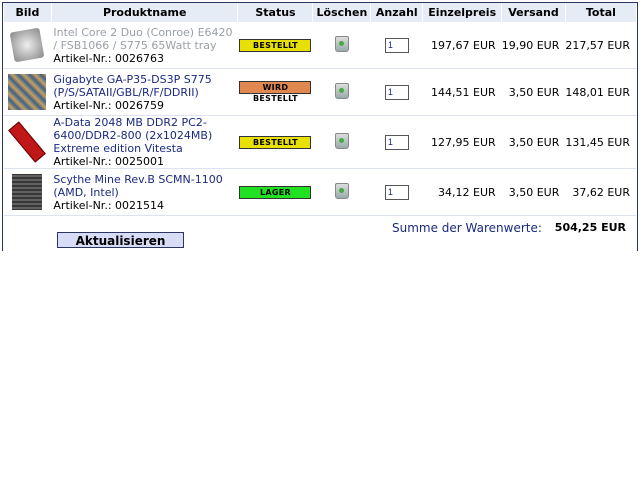 The image size is (640, 480). What do you see at coordinates (462, 12) in the screenshot?
I see `header-einzelpreis: Einzelpreis` at bounding box center [462, 12].